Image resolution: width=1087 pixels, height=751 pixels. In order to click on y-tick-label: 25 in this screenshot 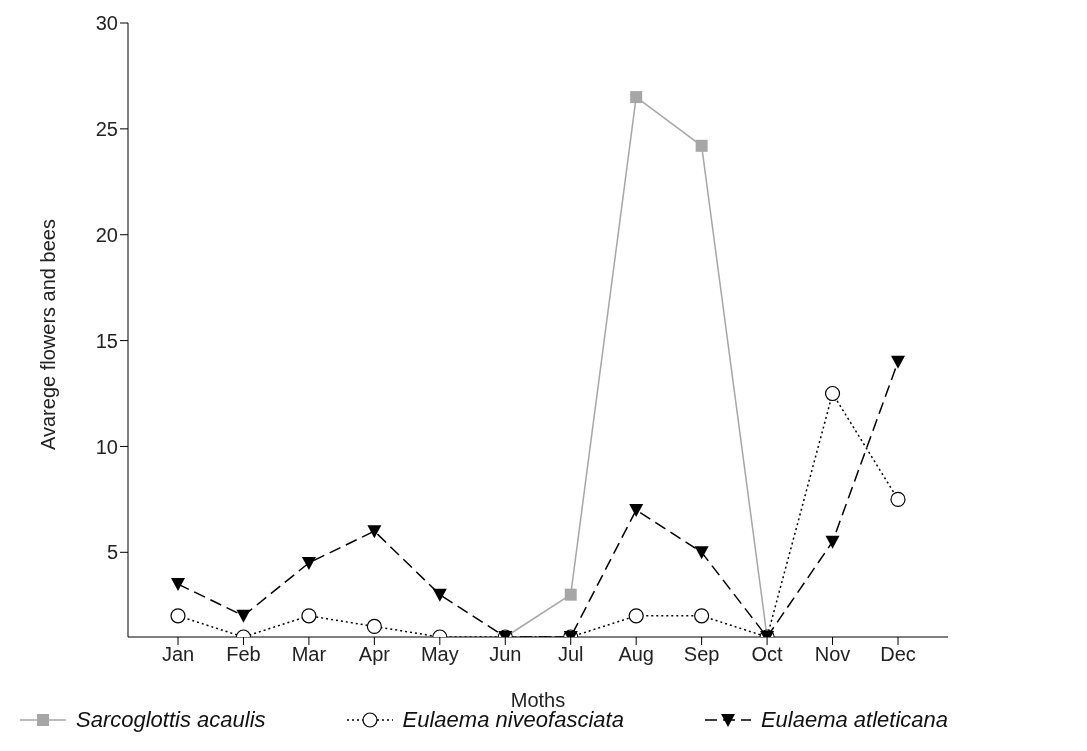, I will do `click(106, 128)`.